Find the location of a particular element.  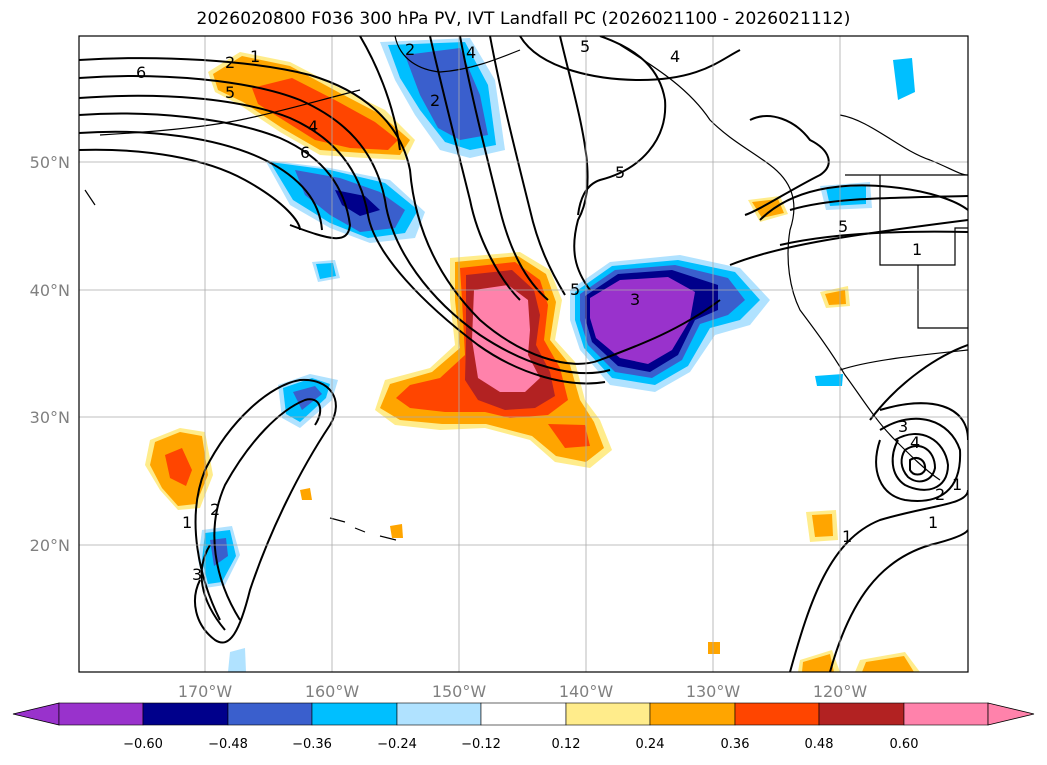

lat-label: 40°N is located at coordinates (50, 290).